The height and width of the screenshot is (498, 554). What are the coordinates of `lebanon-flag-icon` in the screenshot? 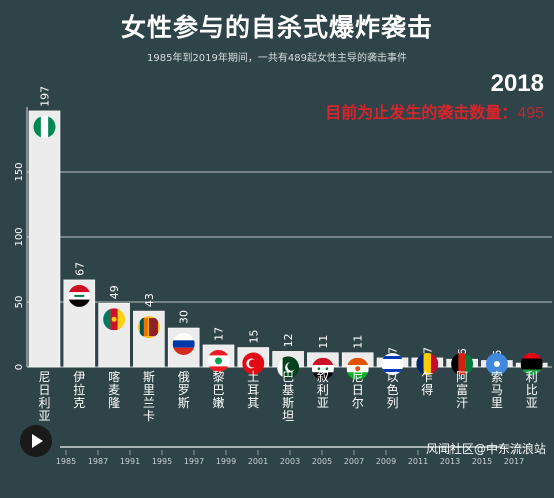 It's located at (218, 360).